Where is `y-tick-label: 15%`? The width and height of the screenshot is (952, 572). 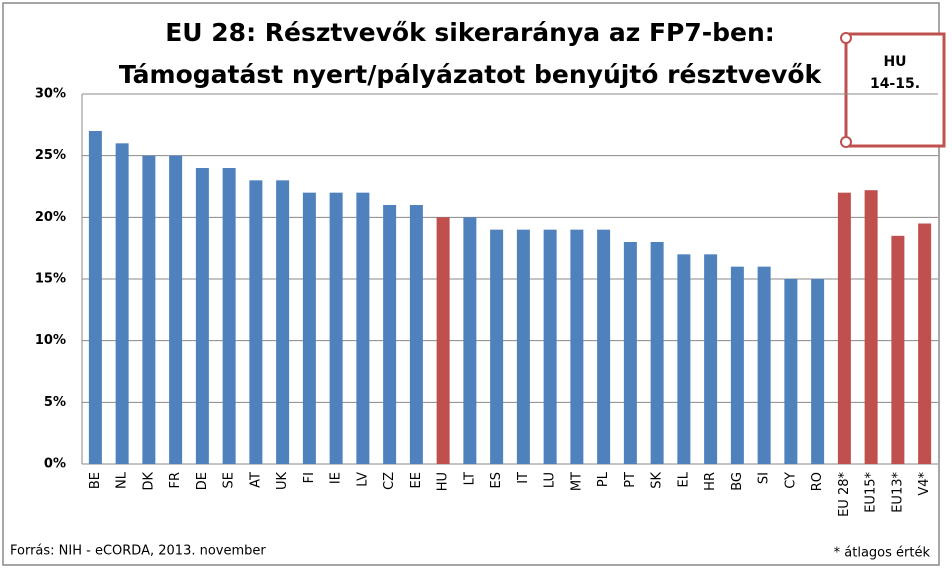 y-tick-label: 15% is located at coordinates (50, 279).